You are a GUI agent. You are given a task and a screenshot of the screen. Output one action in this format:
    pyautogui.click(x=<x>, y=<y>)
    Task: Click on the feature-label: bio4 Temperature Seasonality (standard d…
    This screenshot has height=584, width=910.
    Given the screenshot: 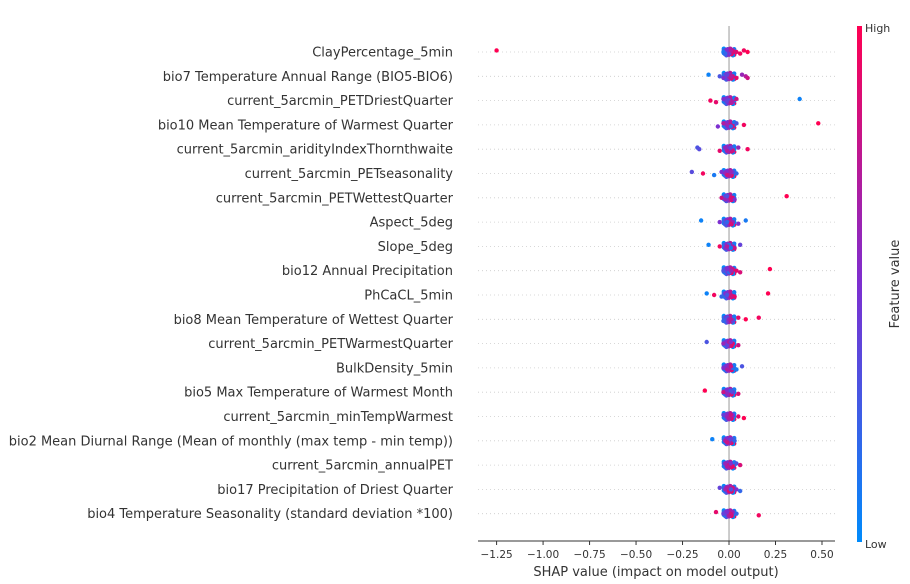 What is the action you would take?
    pyautogui.click(x=270, y=514)
    